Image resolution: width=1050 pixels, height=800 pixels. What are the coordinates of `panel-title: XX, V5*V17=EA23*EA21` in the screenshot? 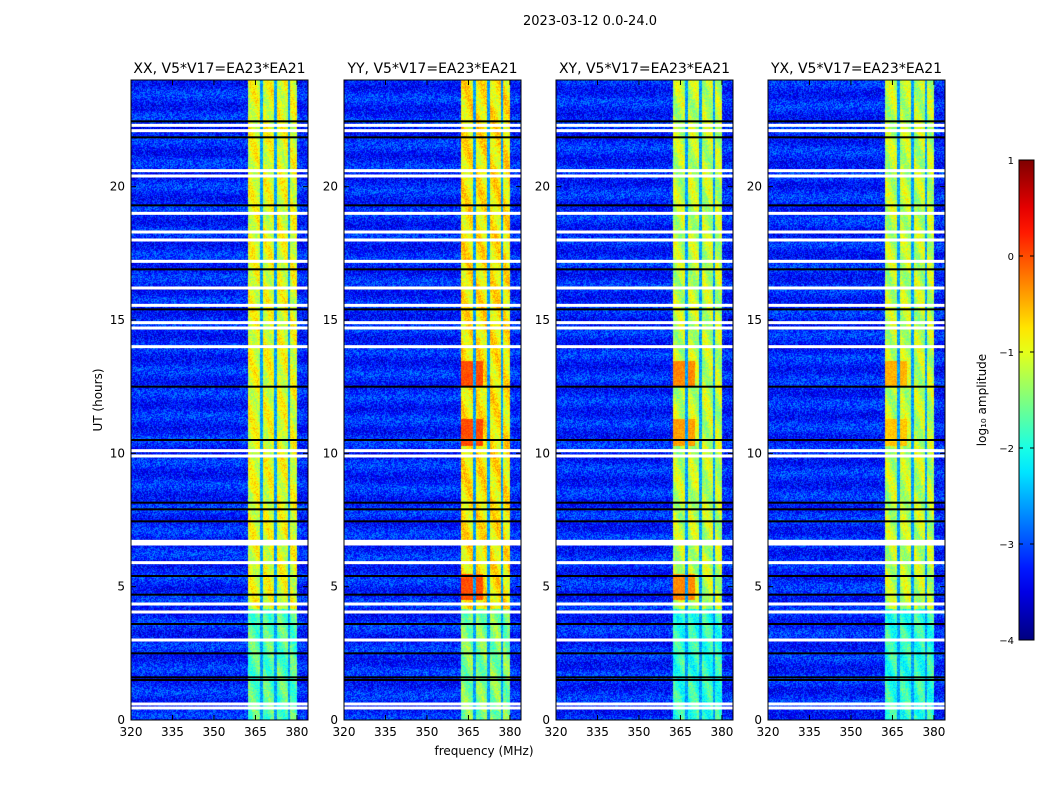 It's located at (219, 69).